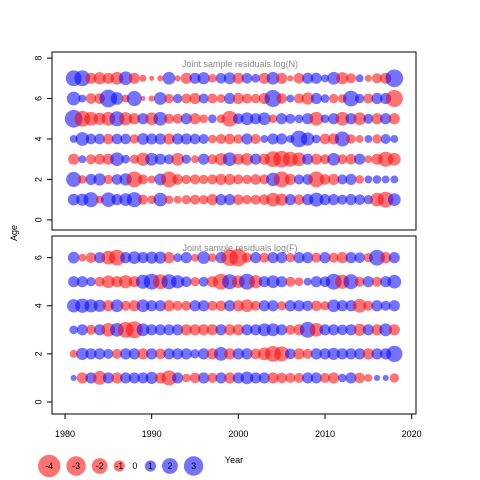  What do you see at coordinates (360, 179) in the screenshot?
I see `residual-point-logN-age2-2014` at bounding box center [360, 179].